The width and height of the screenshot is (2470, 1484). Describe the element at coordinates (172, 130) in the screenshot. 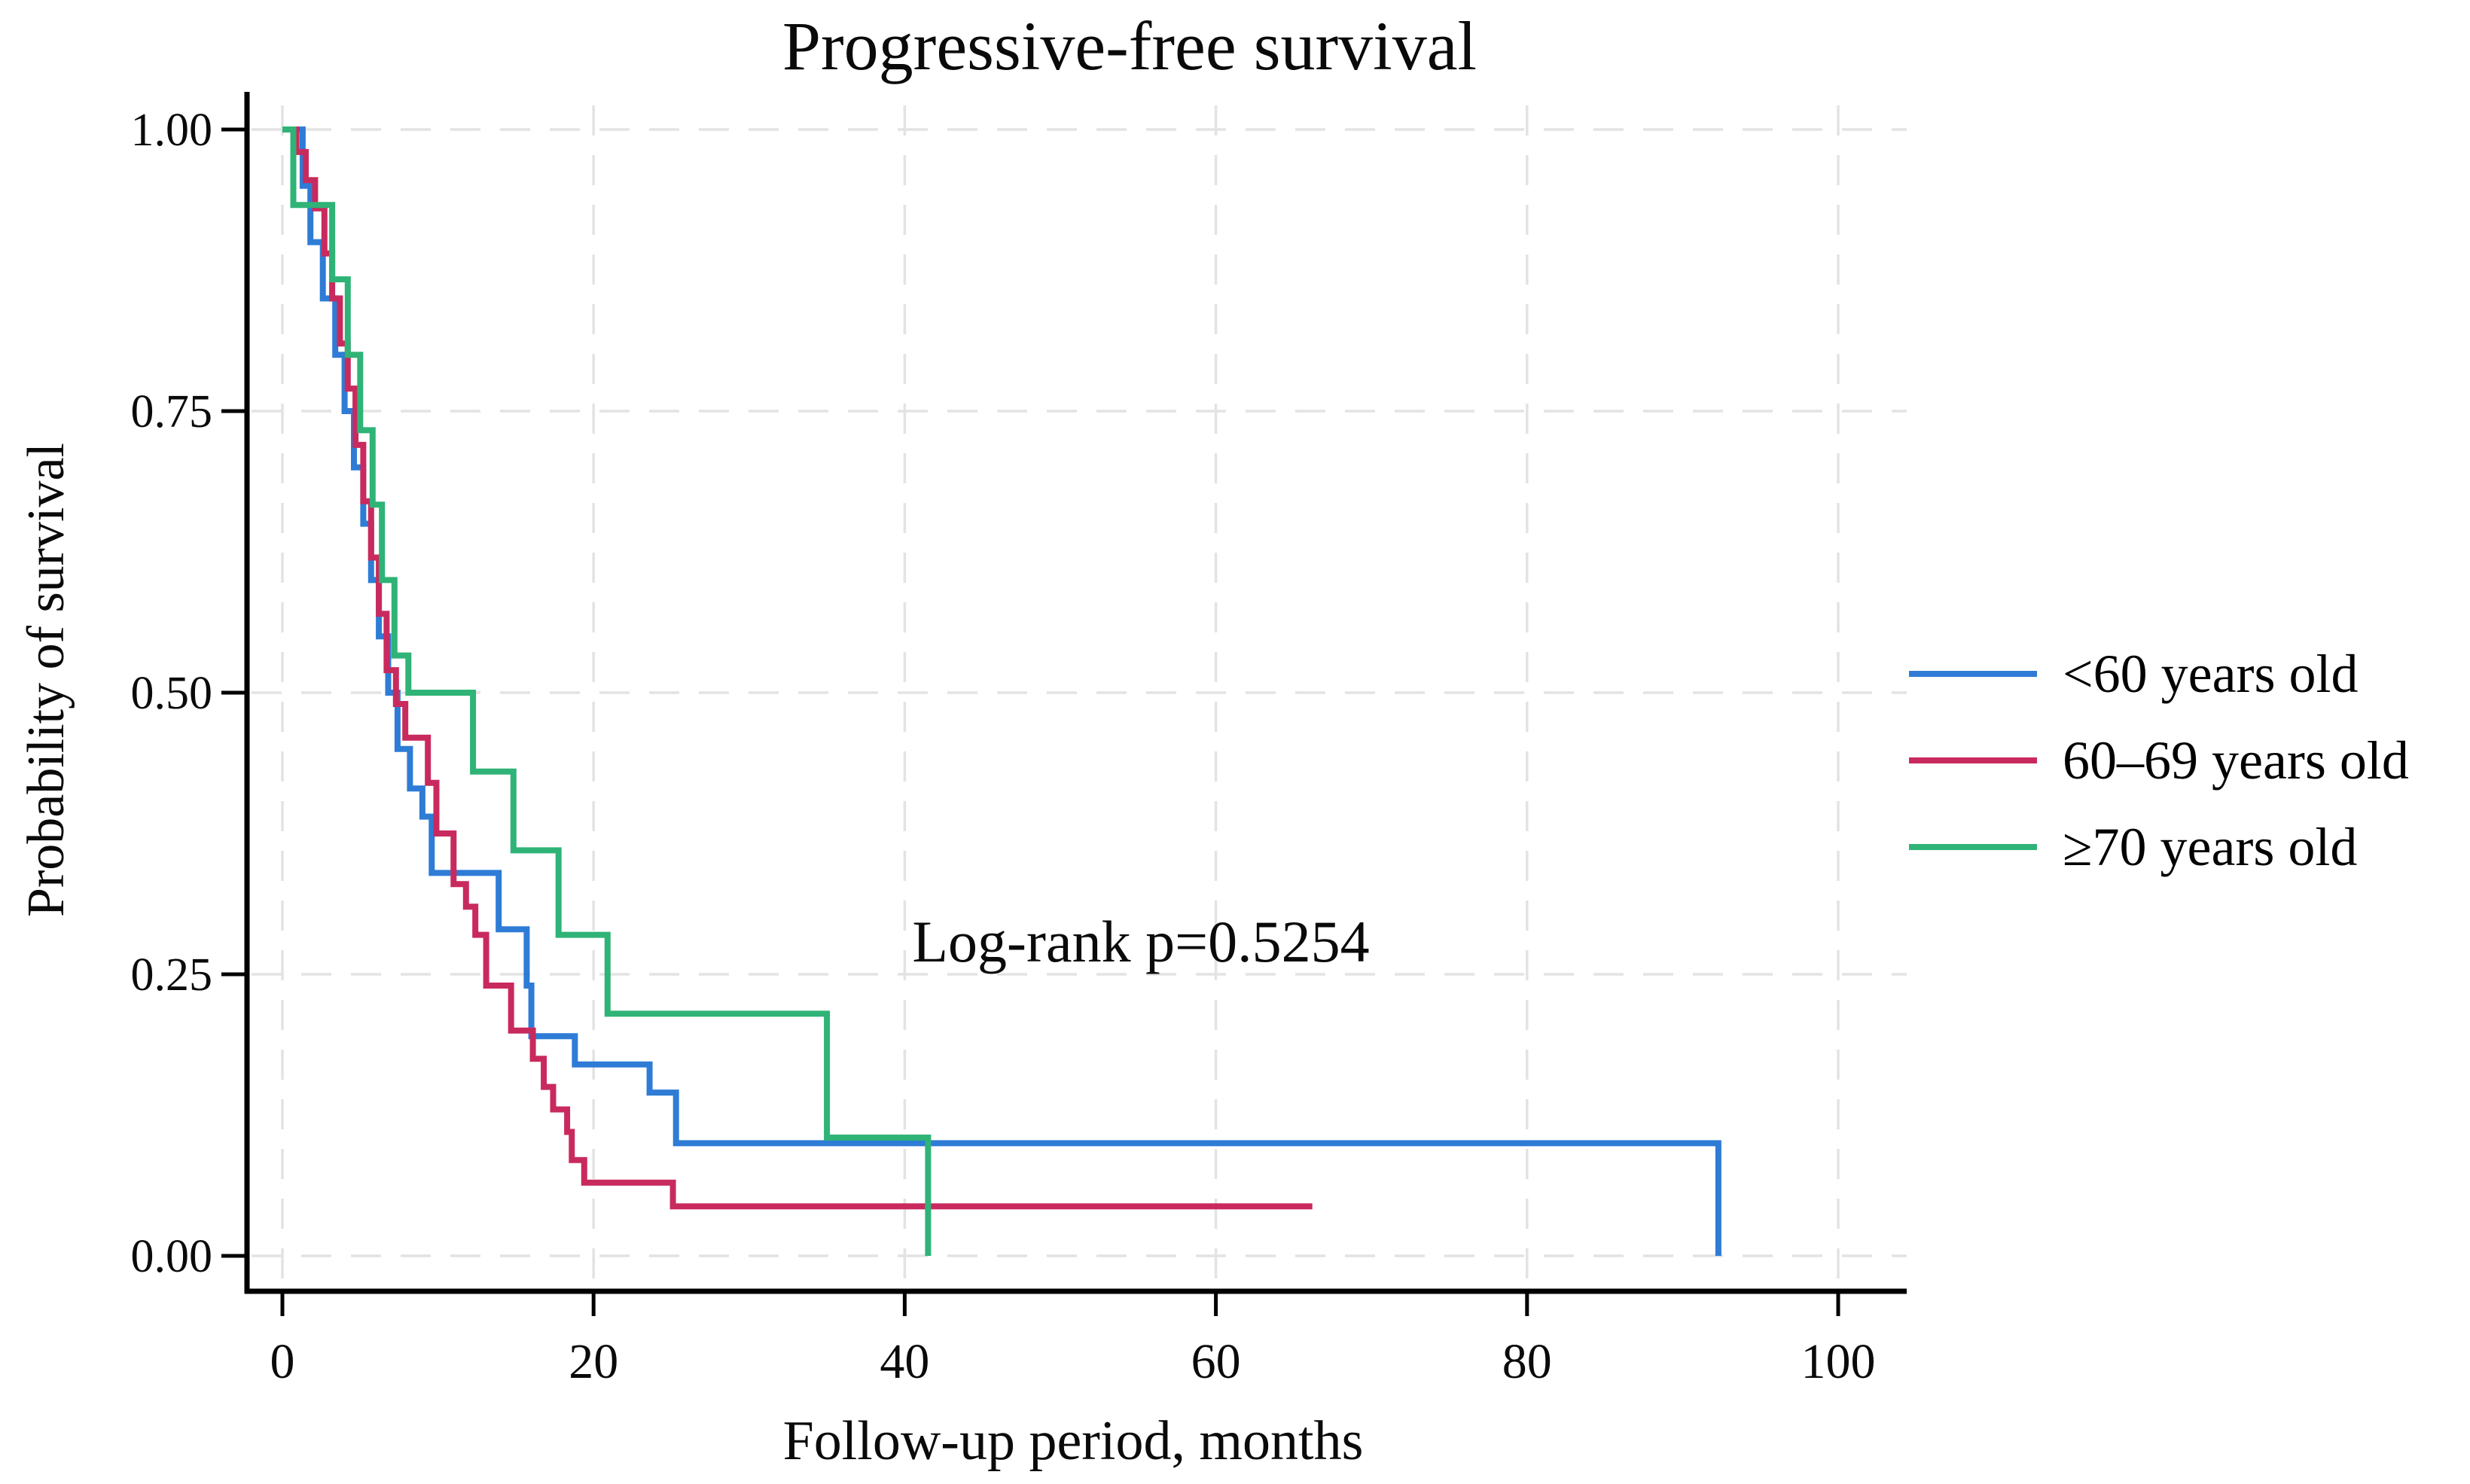

I see `y-tick-label: 1.00` at that location.